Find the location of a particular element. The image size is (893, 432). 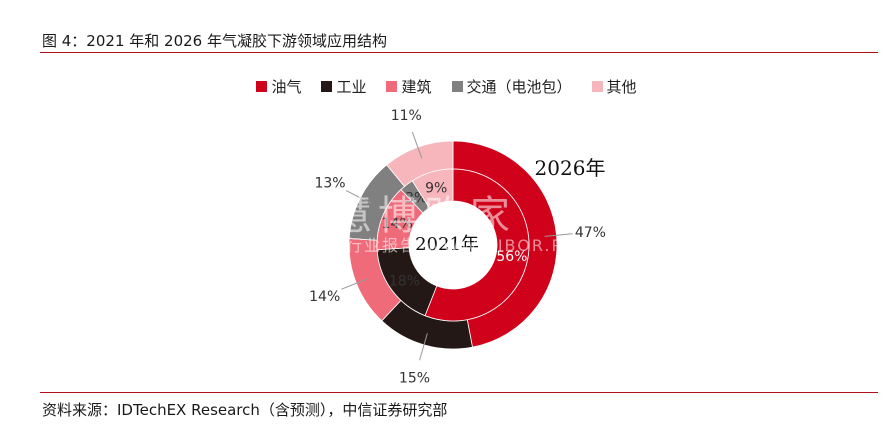

outer-leader-line-transport is located at coordinates (358, 197).